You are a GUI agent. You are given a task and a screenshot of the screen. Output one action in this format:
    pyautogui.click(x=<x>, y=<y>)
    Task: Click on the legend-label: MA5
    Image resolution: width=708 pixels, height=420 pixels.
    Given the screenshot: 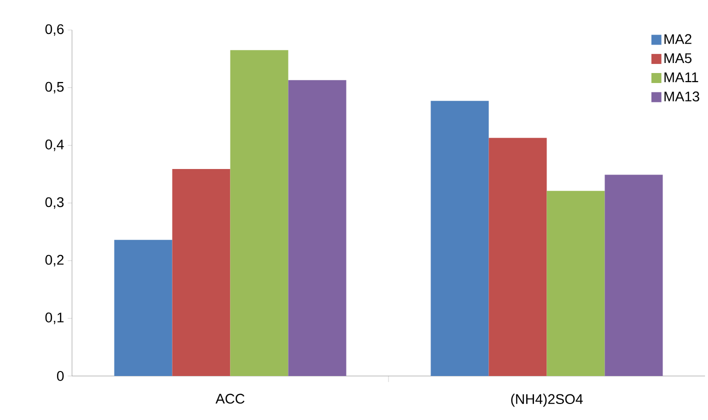 What is the action you would take?
    pyautogui.click(x=678, y=58)
    